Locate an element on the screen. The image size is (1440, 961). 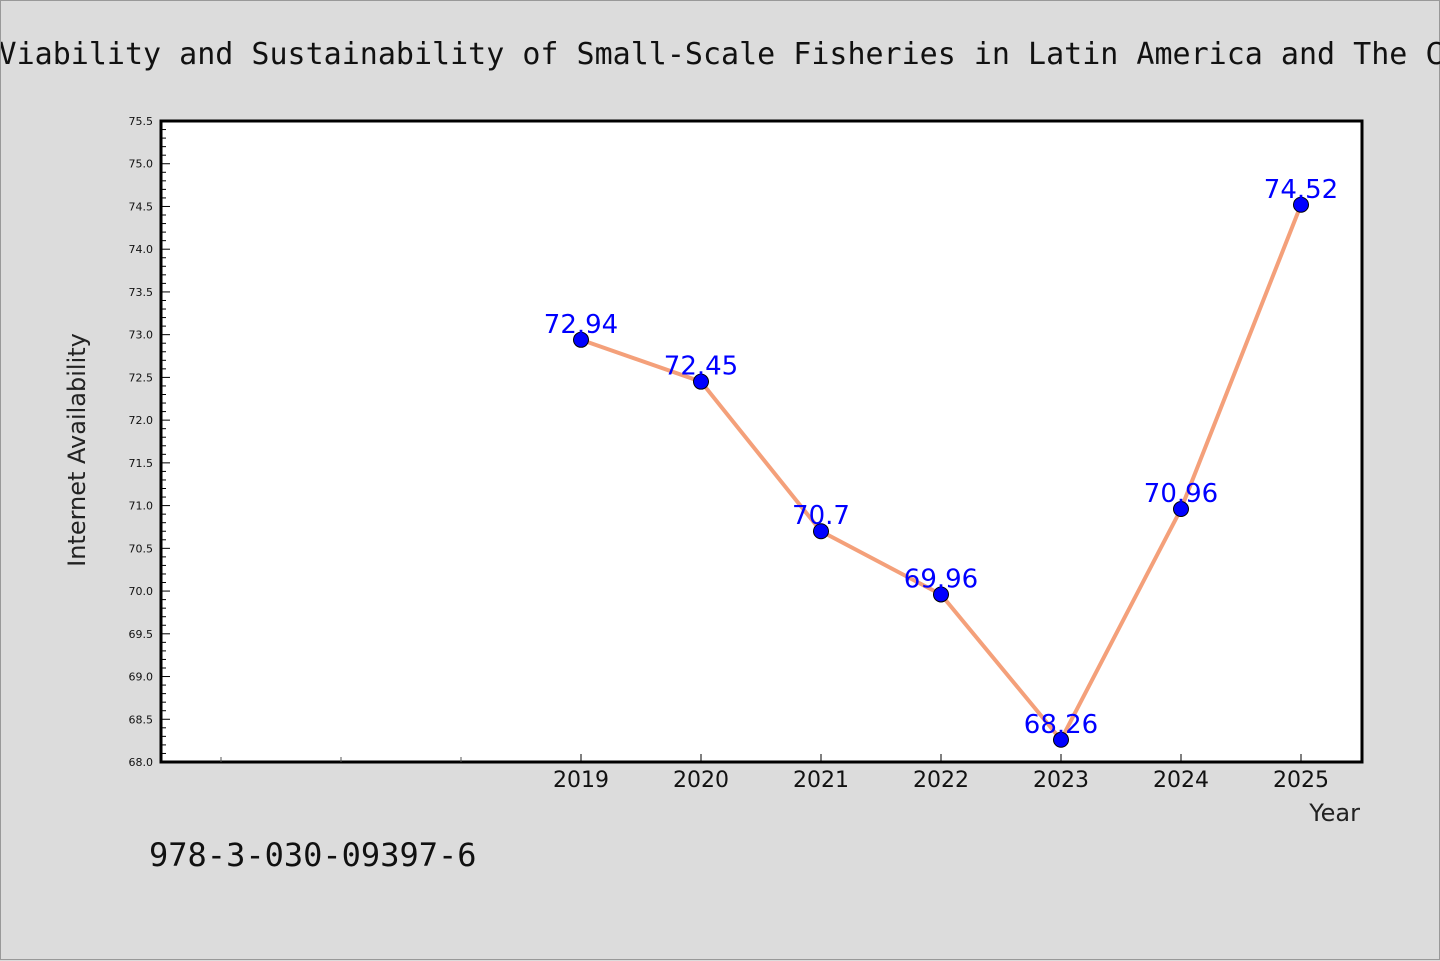
data-label: 72.94 is located at coordinates (581, 325).